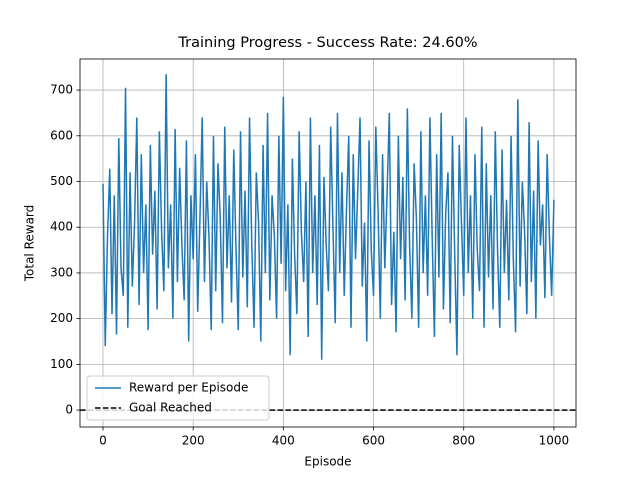  I want to click on legend-box, so click(178, 398).